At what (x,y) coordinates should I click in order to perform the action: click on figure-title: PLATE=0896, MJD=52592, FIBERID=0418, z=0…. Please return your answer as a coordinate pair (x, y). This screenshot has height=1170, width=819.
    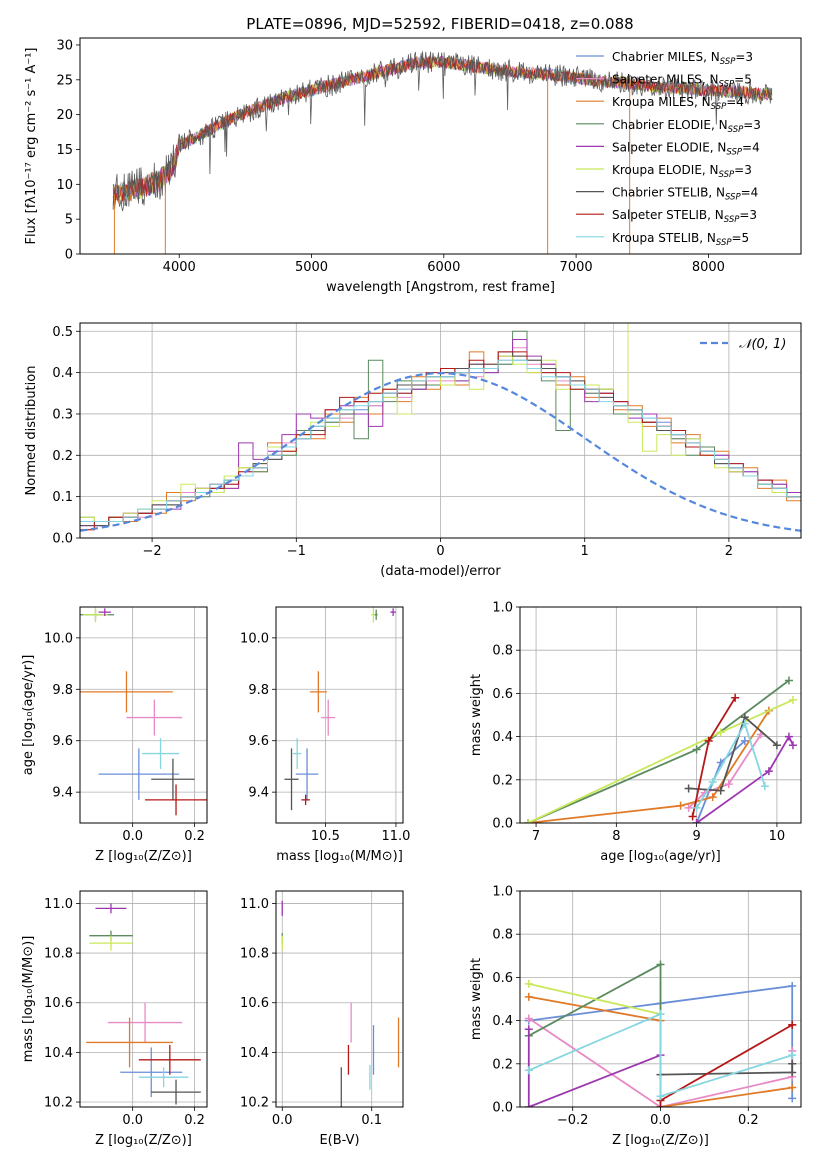
    Looking at the image, I should click on (439, 24).